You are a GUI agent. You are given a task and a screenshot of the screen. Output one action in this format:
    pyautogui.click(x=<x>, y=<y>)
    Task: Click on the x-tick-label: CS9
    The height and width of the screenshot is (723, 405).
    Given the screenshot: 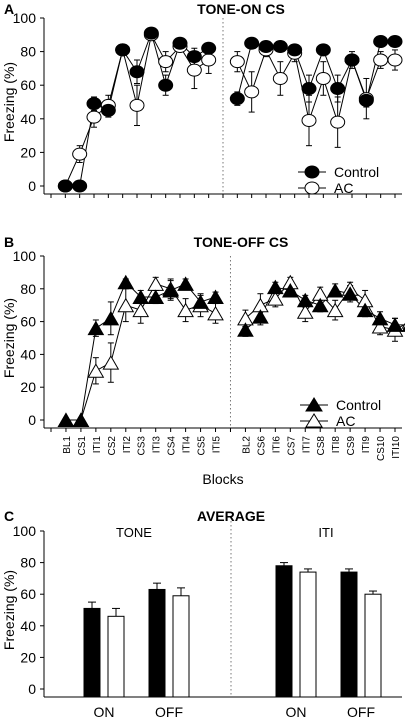 What is the action you would take?
    pyautogui.click(x=351, y=446)
    